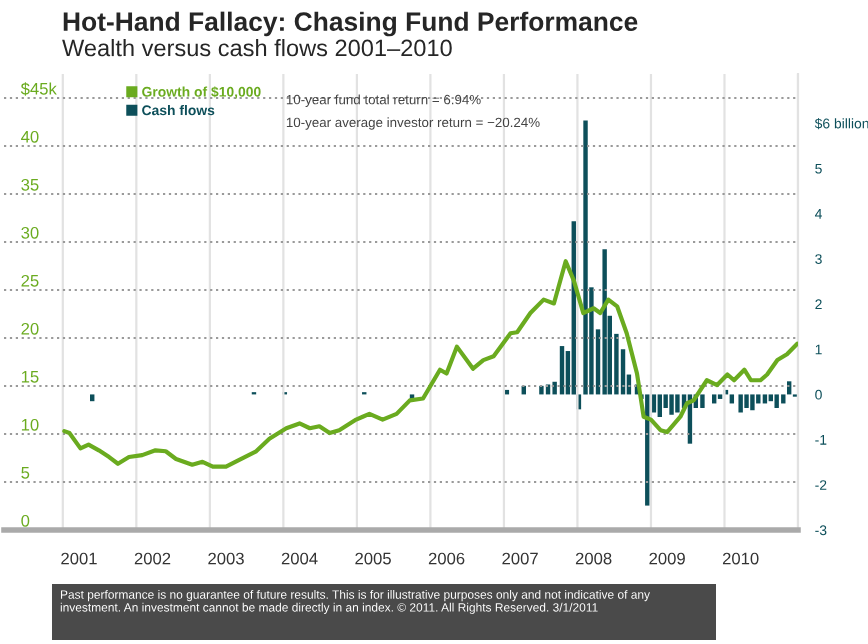 The image size is (868, 644). Describe the element at coordinates (30, 424) in the screenshot. I see `y-tick-label: 10` at that location.